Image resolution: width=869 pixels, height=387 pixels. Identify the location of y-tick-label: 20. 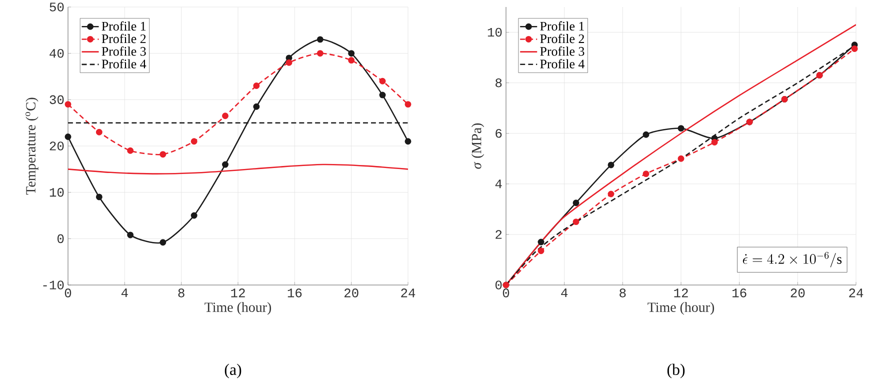
(57, 146).